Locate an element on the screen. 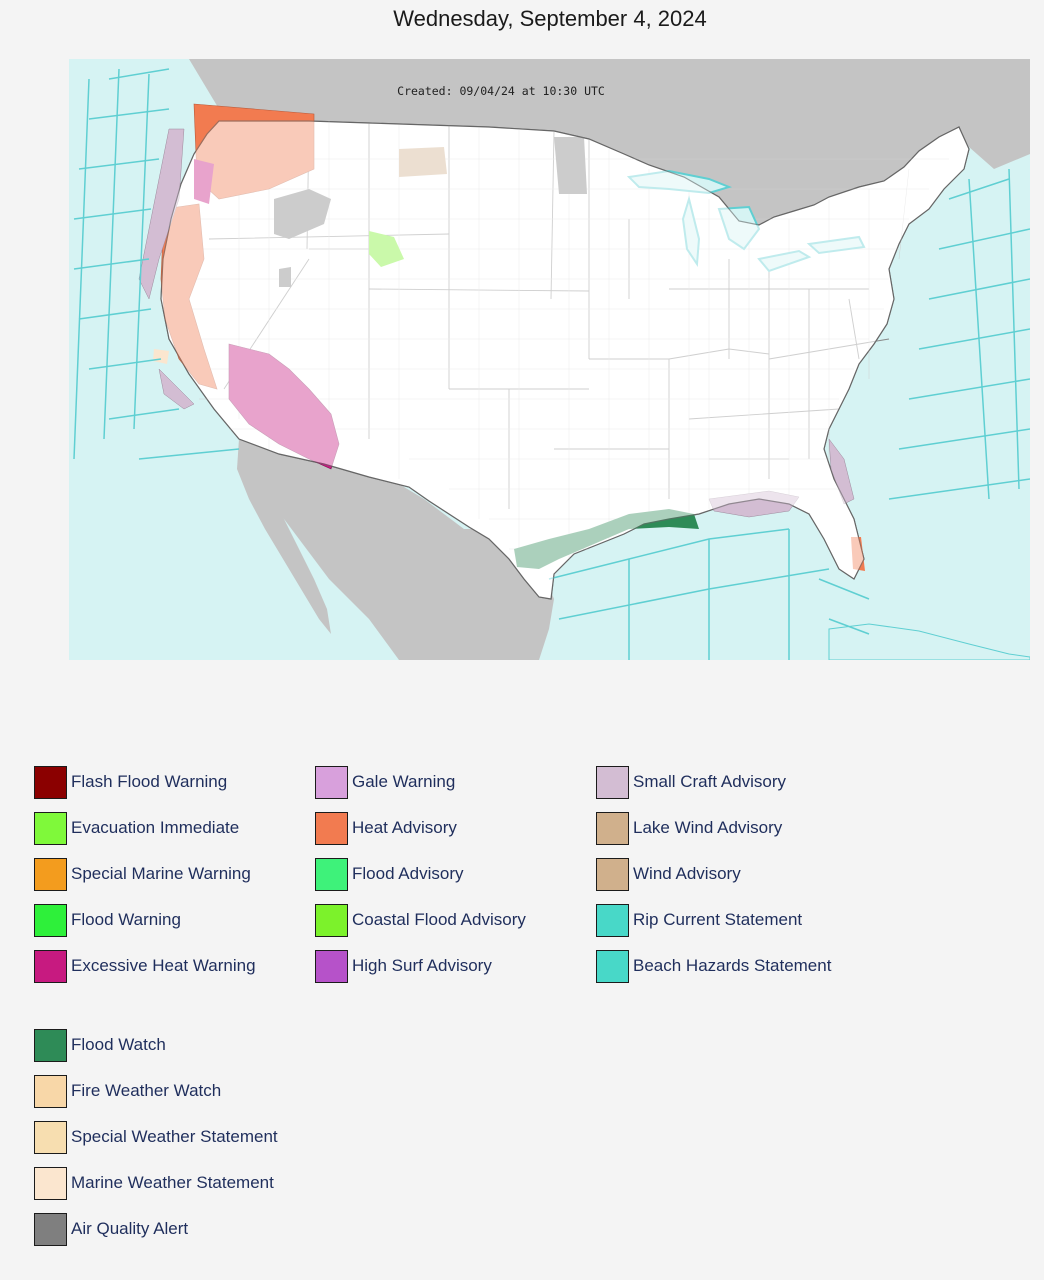 This screenshot has width=1044, height=1280. legend-item: Excessive Heat Warning is located at coordinates (145, 966).